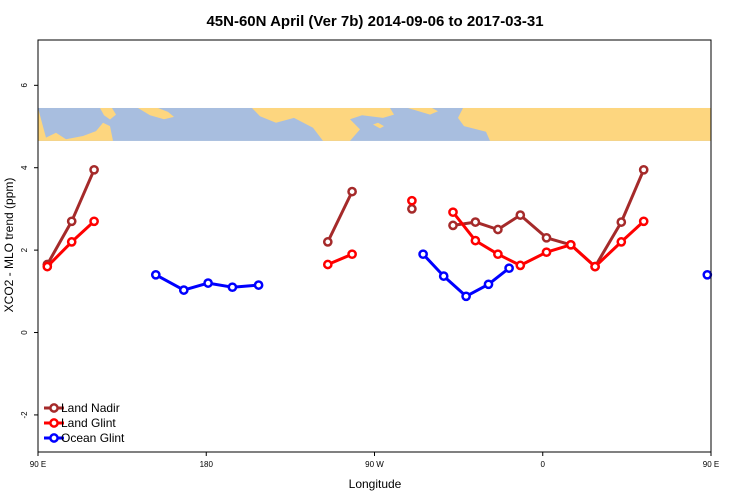  I want to click on legend-item: Ocean Glint, so click(84, 438).